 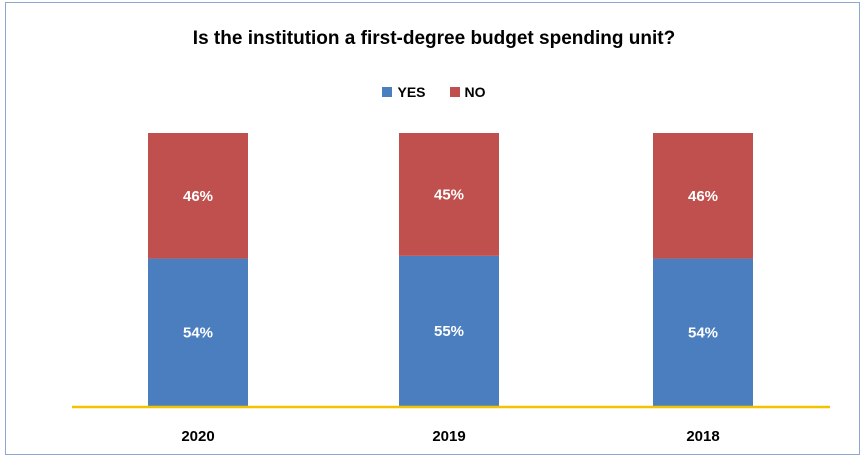 I want to click on bar-yes-2018, so click(x=703, y=332).